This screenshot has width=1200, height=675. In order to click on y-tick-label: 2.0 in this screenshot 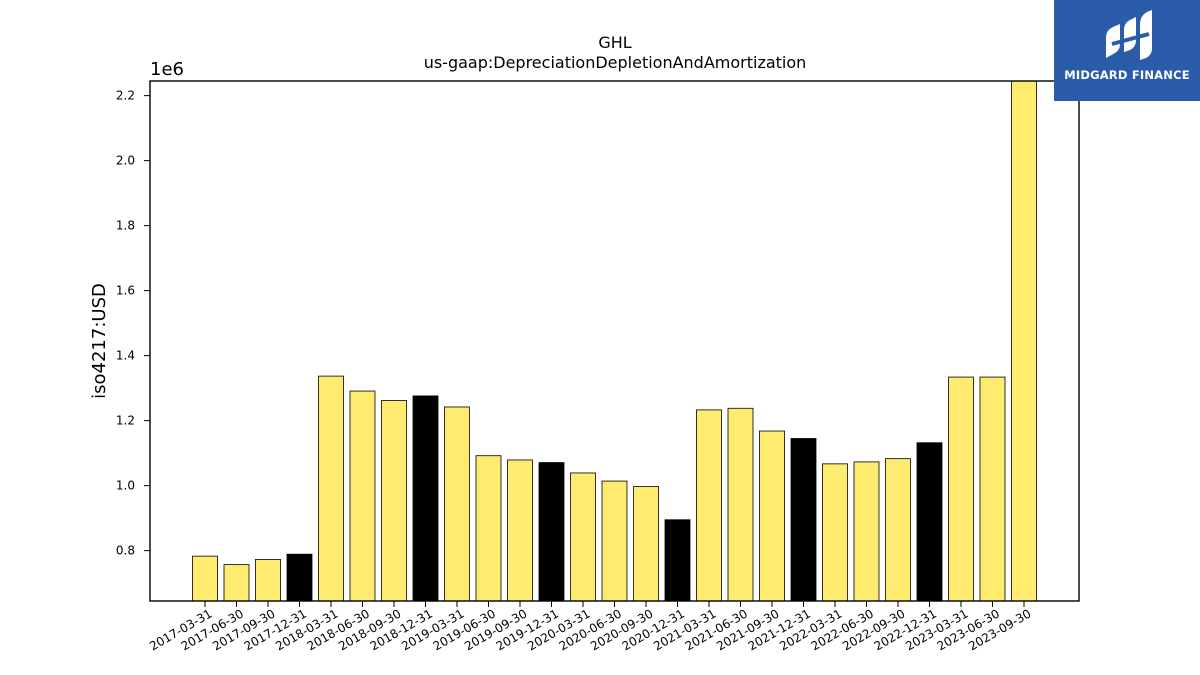, I will do `click(125, 161)`.